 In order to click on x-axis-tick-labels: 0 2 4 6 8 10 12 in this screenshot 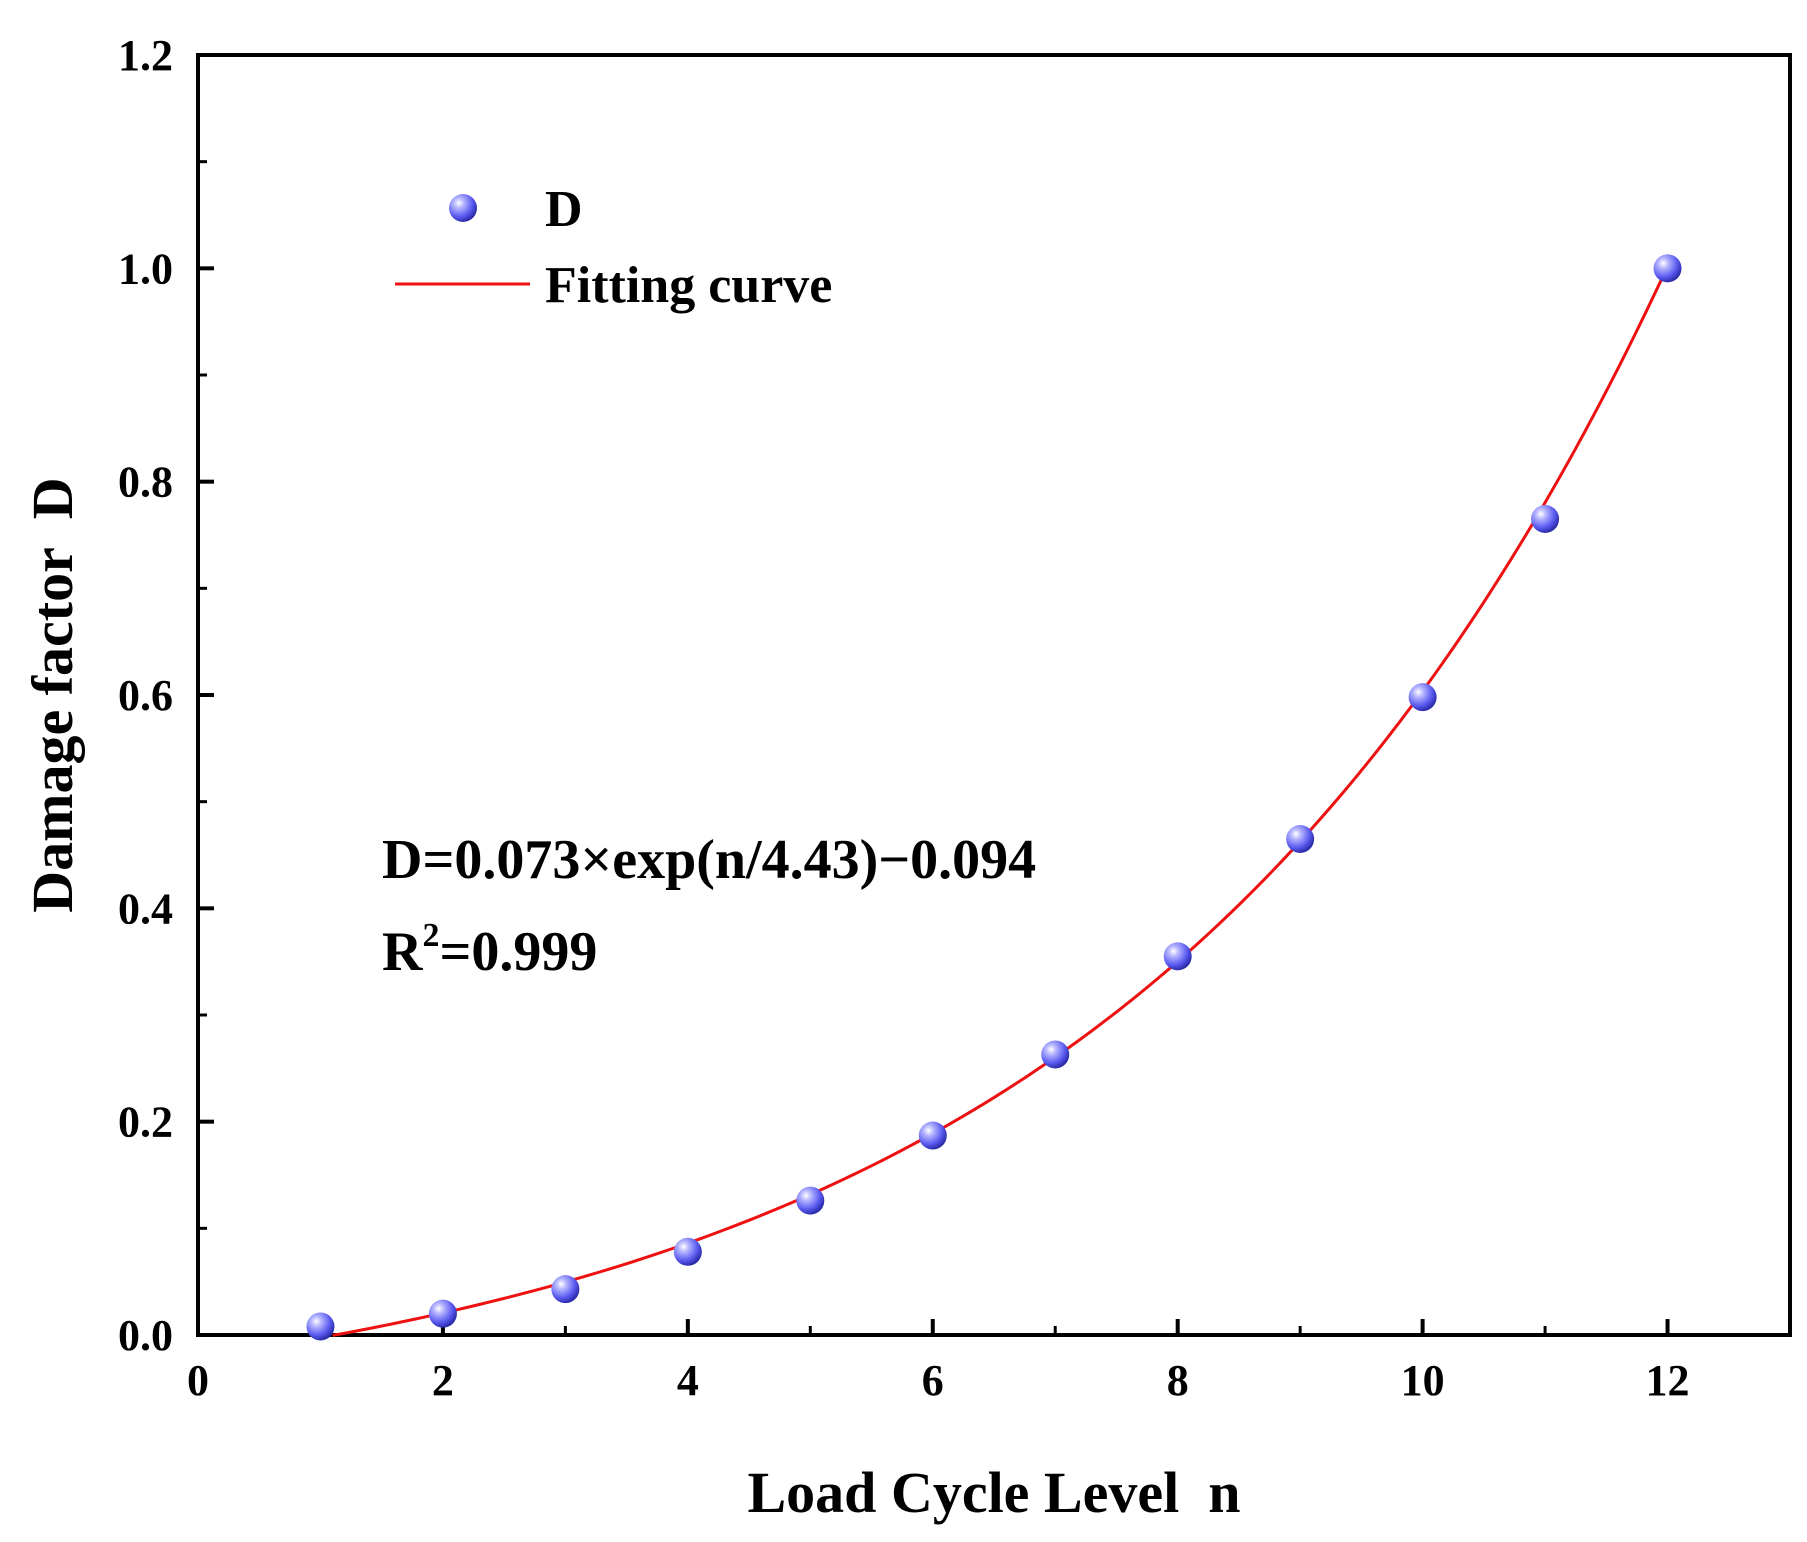, I will do `click(938, 1380)`.